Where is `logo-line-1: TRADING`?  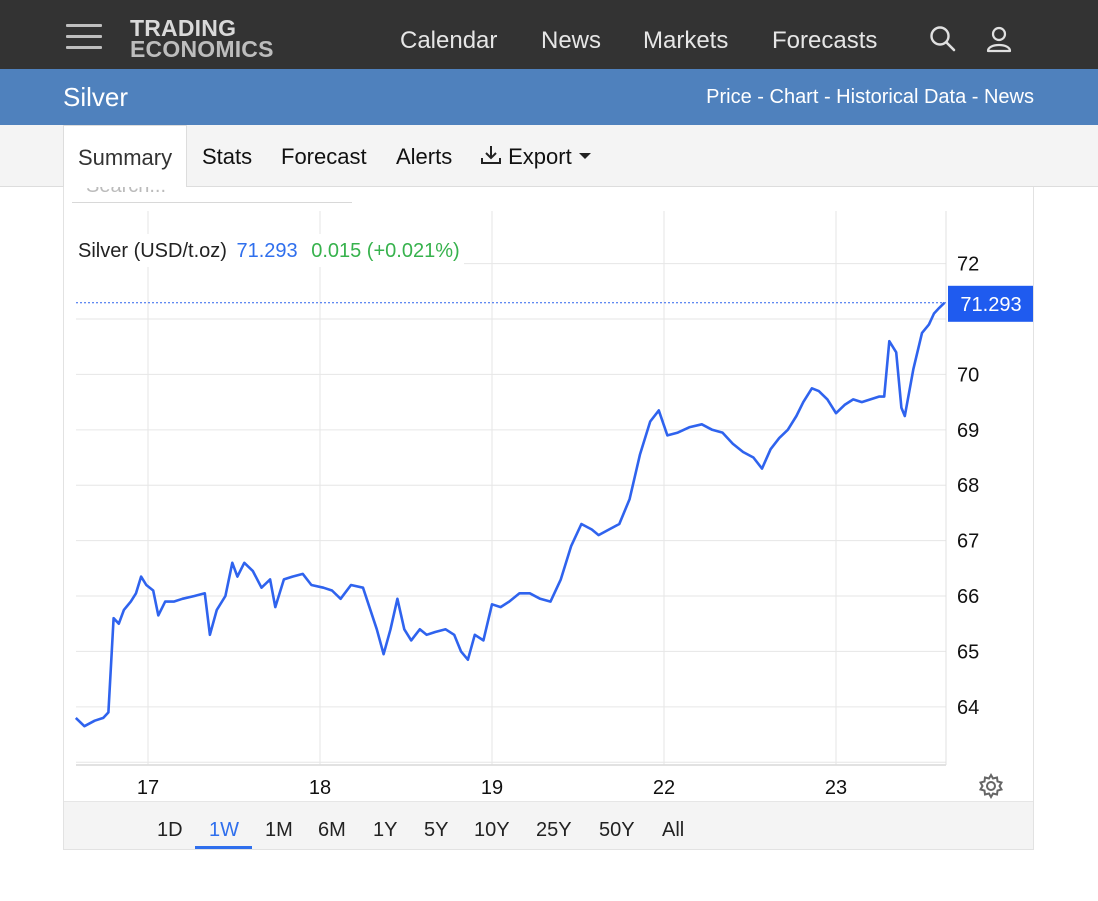 logo-line-1: TRADING is located at coordinates (183, 28).